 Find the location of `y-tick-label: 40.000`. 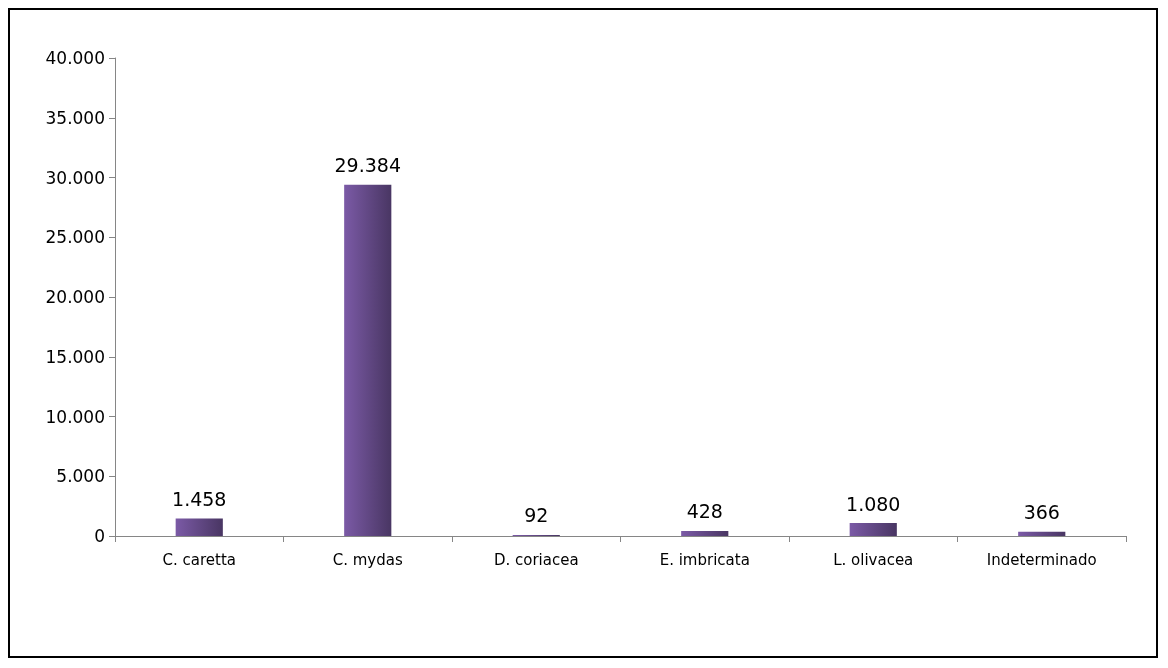

y-tick-label: 40.000 is located at coordinates (75, 58).